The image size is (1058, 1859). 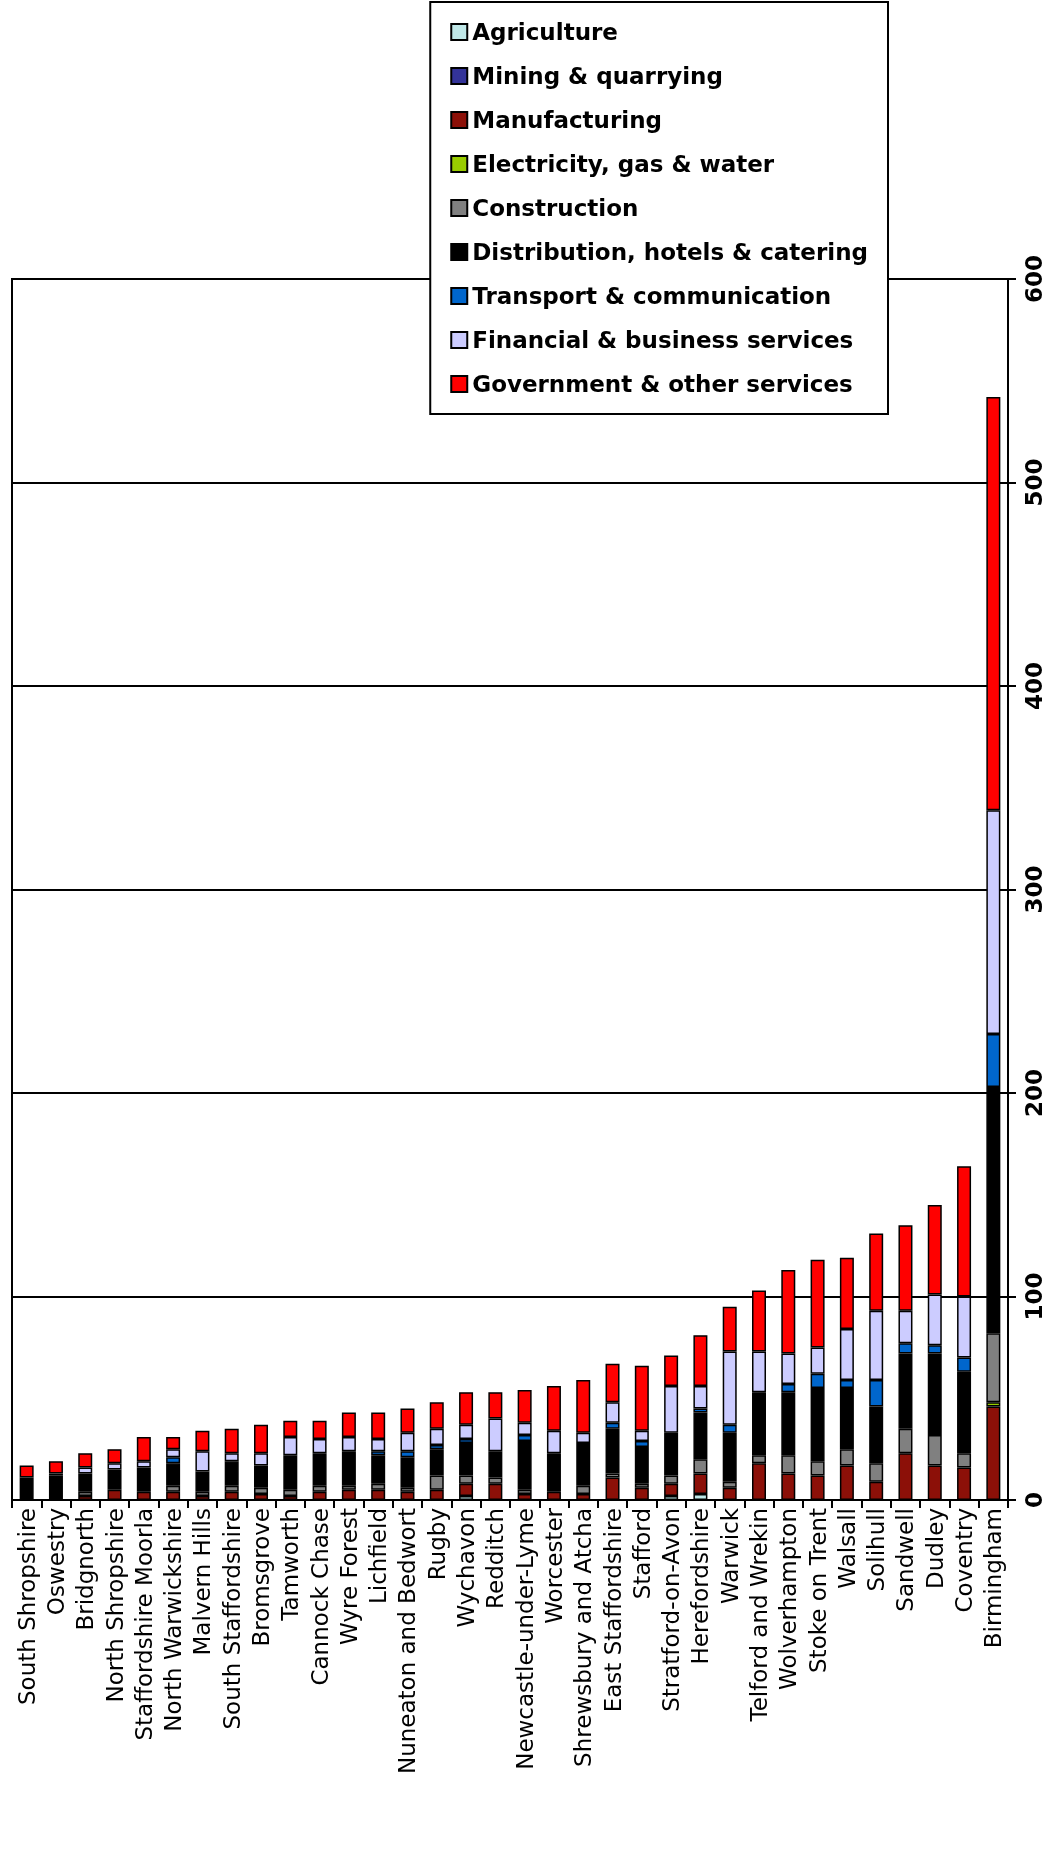 What do you see at coordinates (1033, 1500) in the screenshot?
I see `y-tick-label: 0` at bounding box center [1033, 1500].